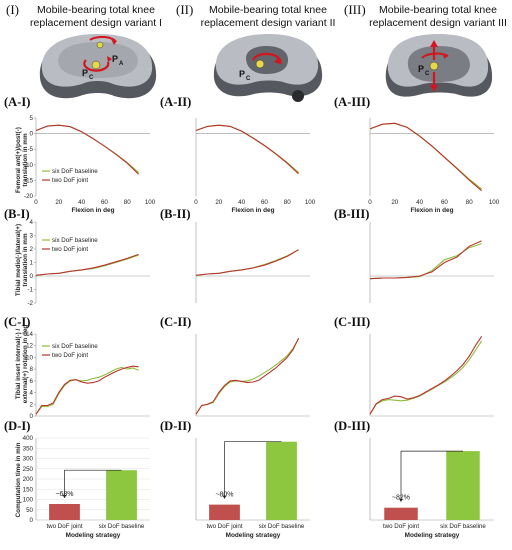 The width and height of the screenshot is (512, 550). Describe the element at coordinates (121, 64) in the screenshot. I see `point-label-pa-1-sub: A` at that location.